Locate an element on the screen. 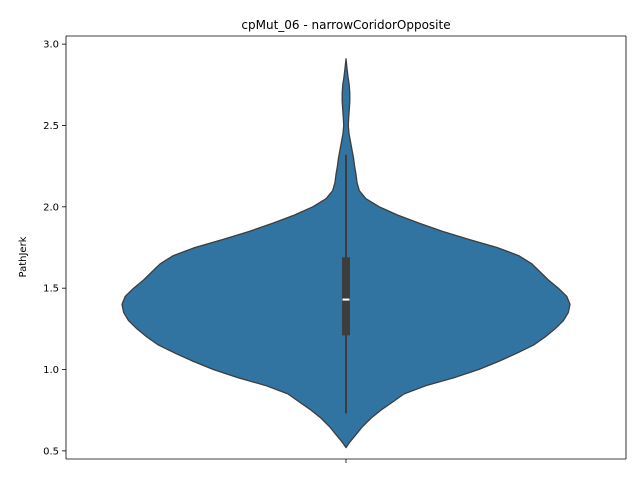  y-axis-label: PathJerk is located at coordinates (23, 256).